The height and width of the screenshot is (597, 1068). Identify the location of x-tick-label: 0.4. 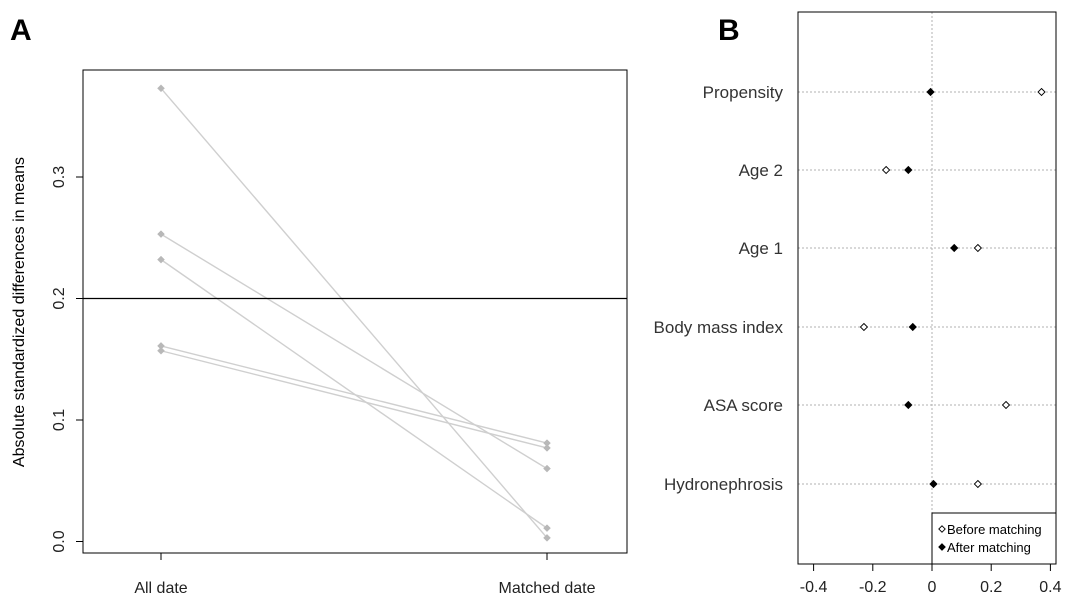
(1050, 587).